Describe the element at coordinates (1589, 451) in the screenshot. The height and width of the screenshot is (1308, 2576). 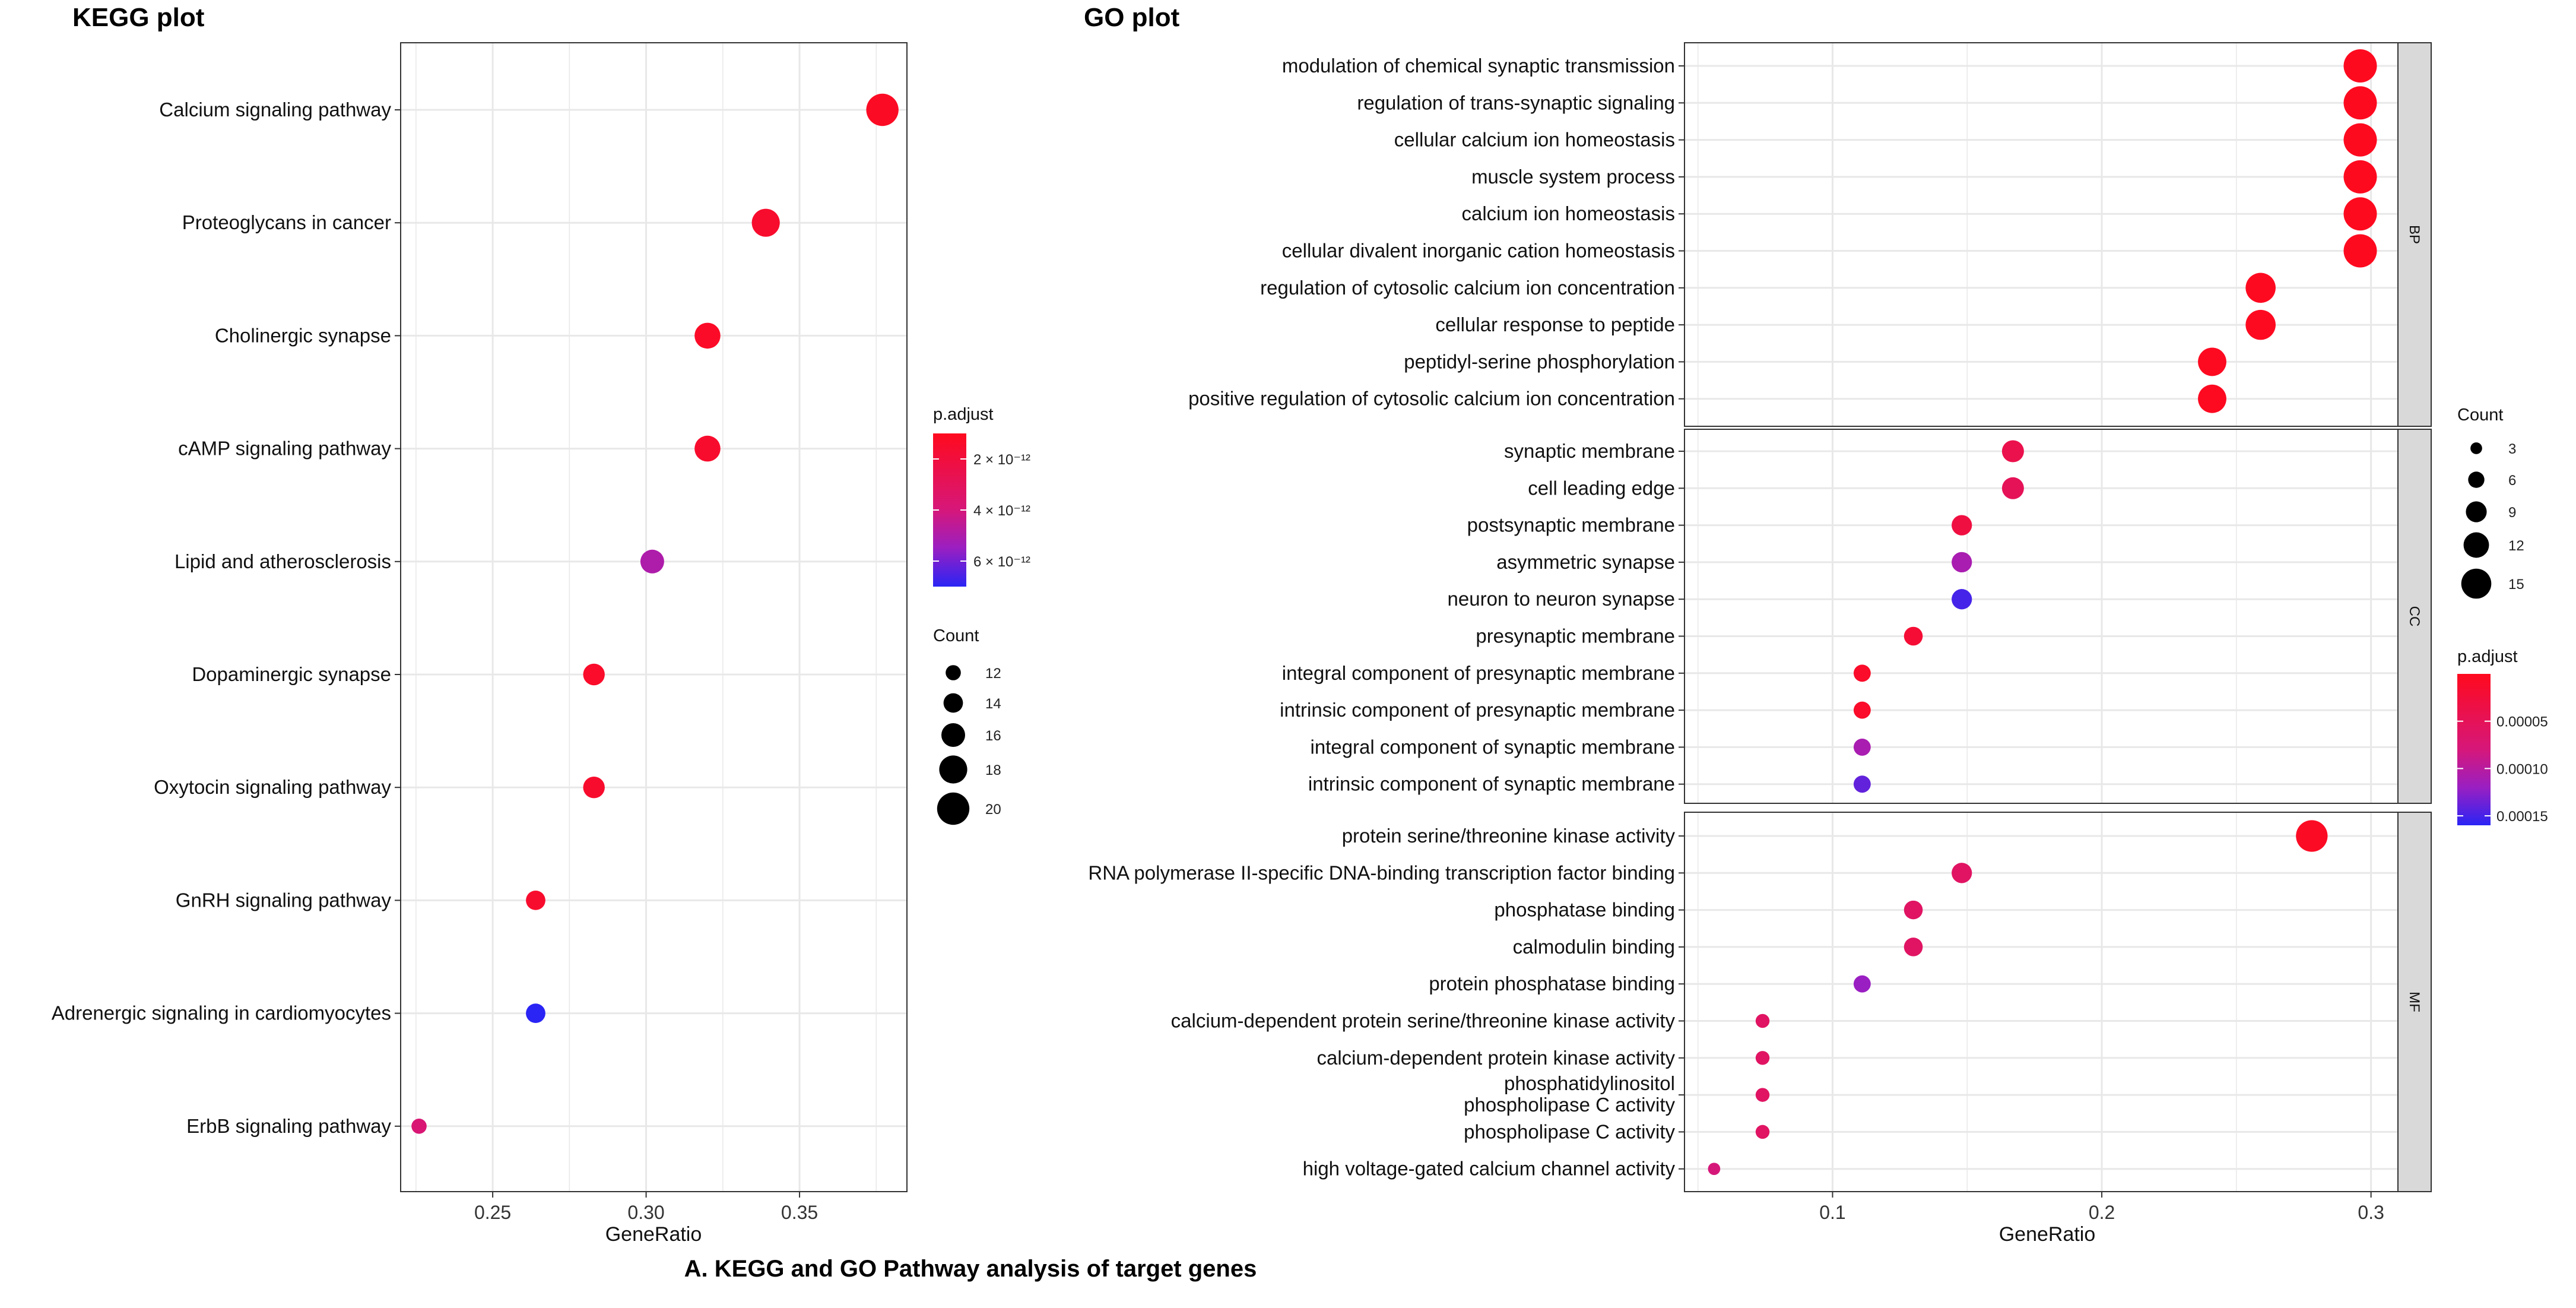
I see `go-y-tick-label: synaptic membrane` at that location.